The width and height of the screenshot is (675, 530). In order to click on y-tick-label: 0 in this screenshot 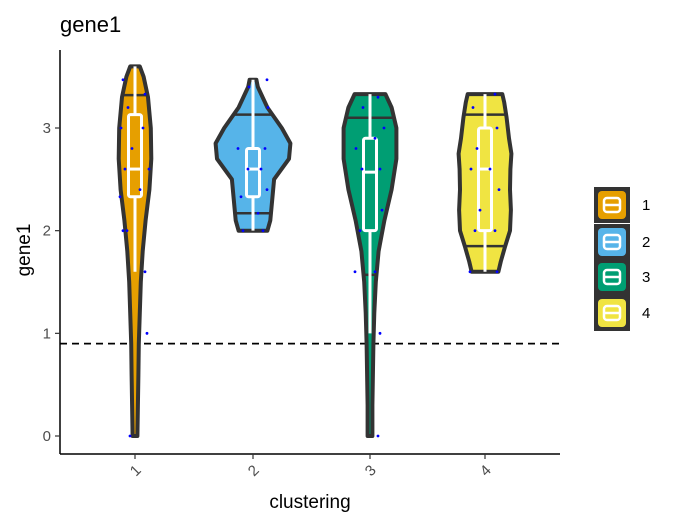, I will do `click(47, 436)`.